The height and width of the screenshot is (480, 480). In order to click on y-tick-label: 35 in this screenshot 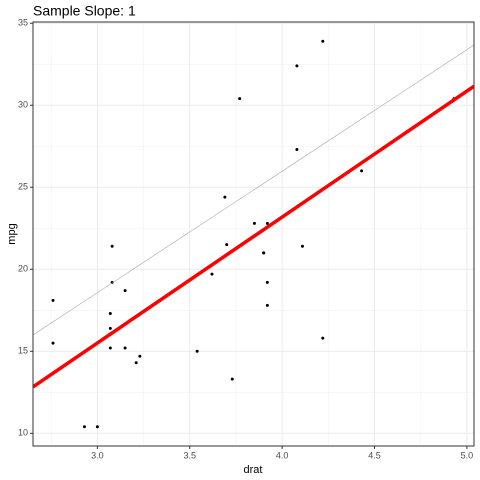, I will do `click(23, 23)`.